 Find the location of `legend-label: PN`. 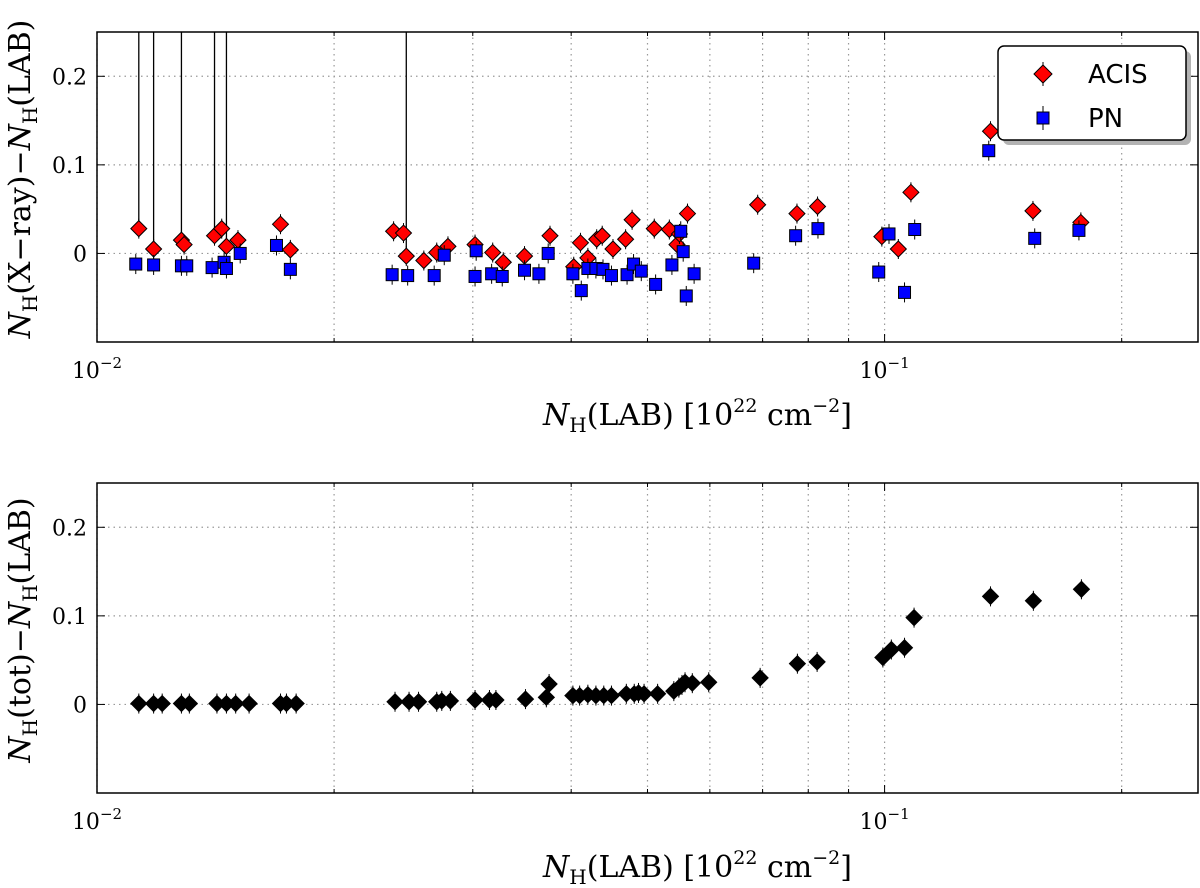

legend-label: PN is located at coordinates (1105, 119).